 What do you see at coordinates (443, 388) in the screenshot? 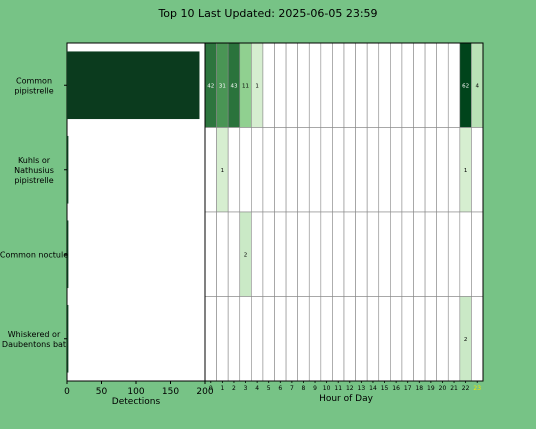
I see `heatmap-hour-label: 20` at bounding box center [443, 388].